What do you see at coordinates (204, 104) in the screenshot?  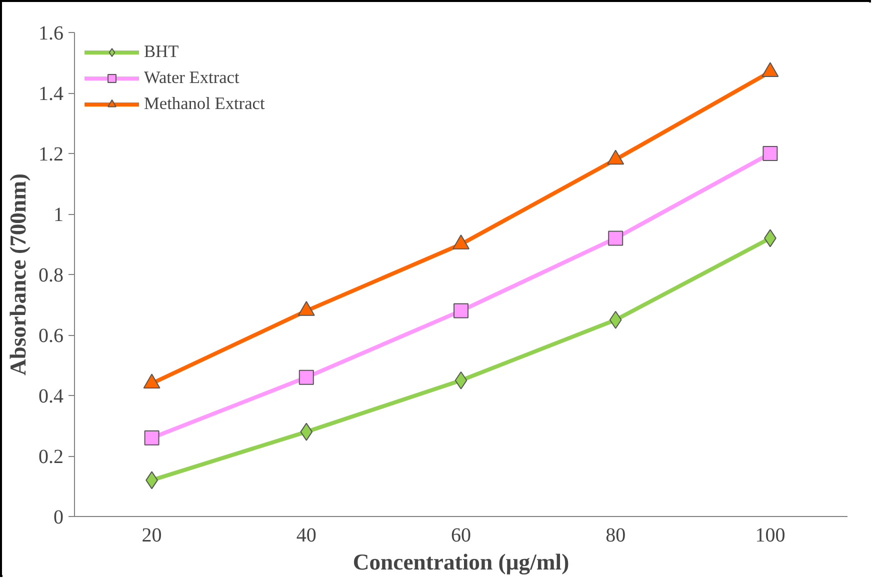 I see `legend-label: Methanol Extract` at bounding box center [204, 104].